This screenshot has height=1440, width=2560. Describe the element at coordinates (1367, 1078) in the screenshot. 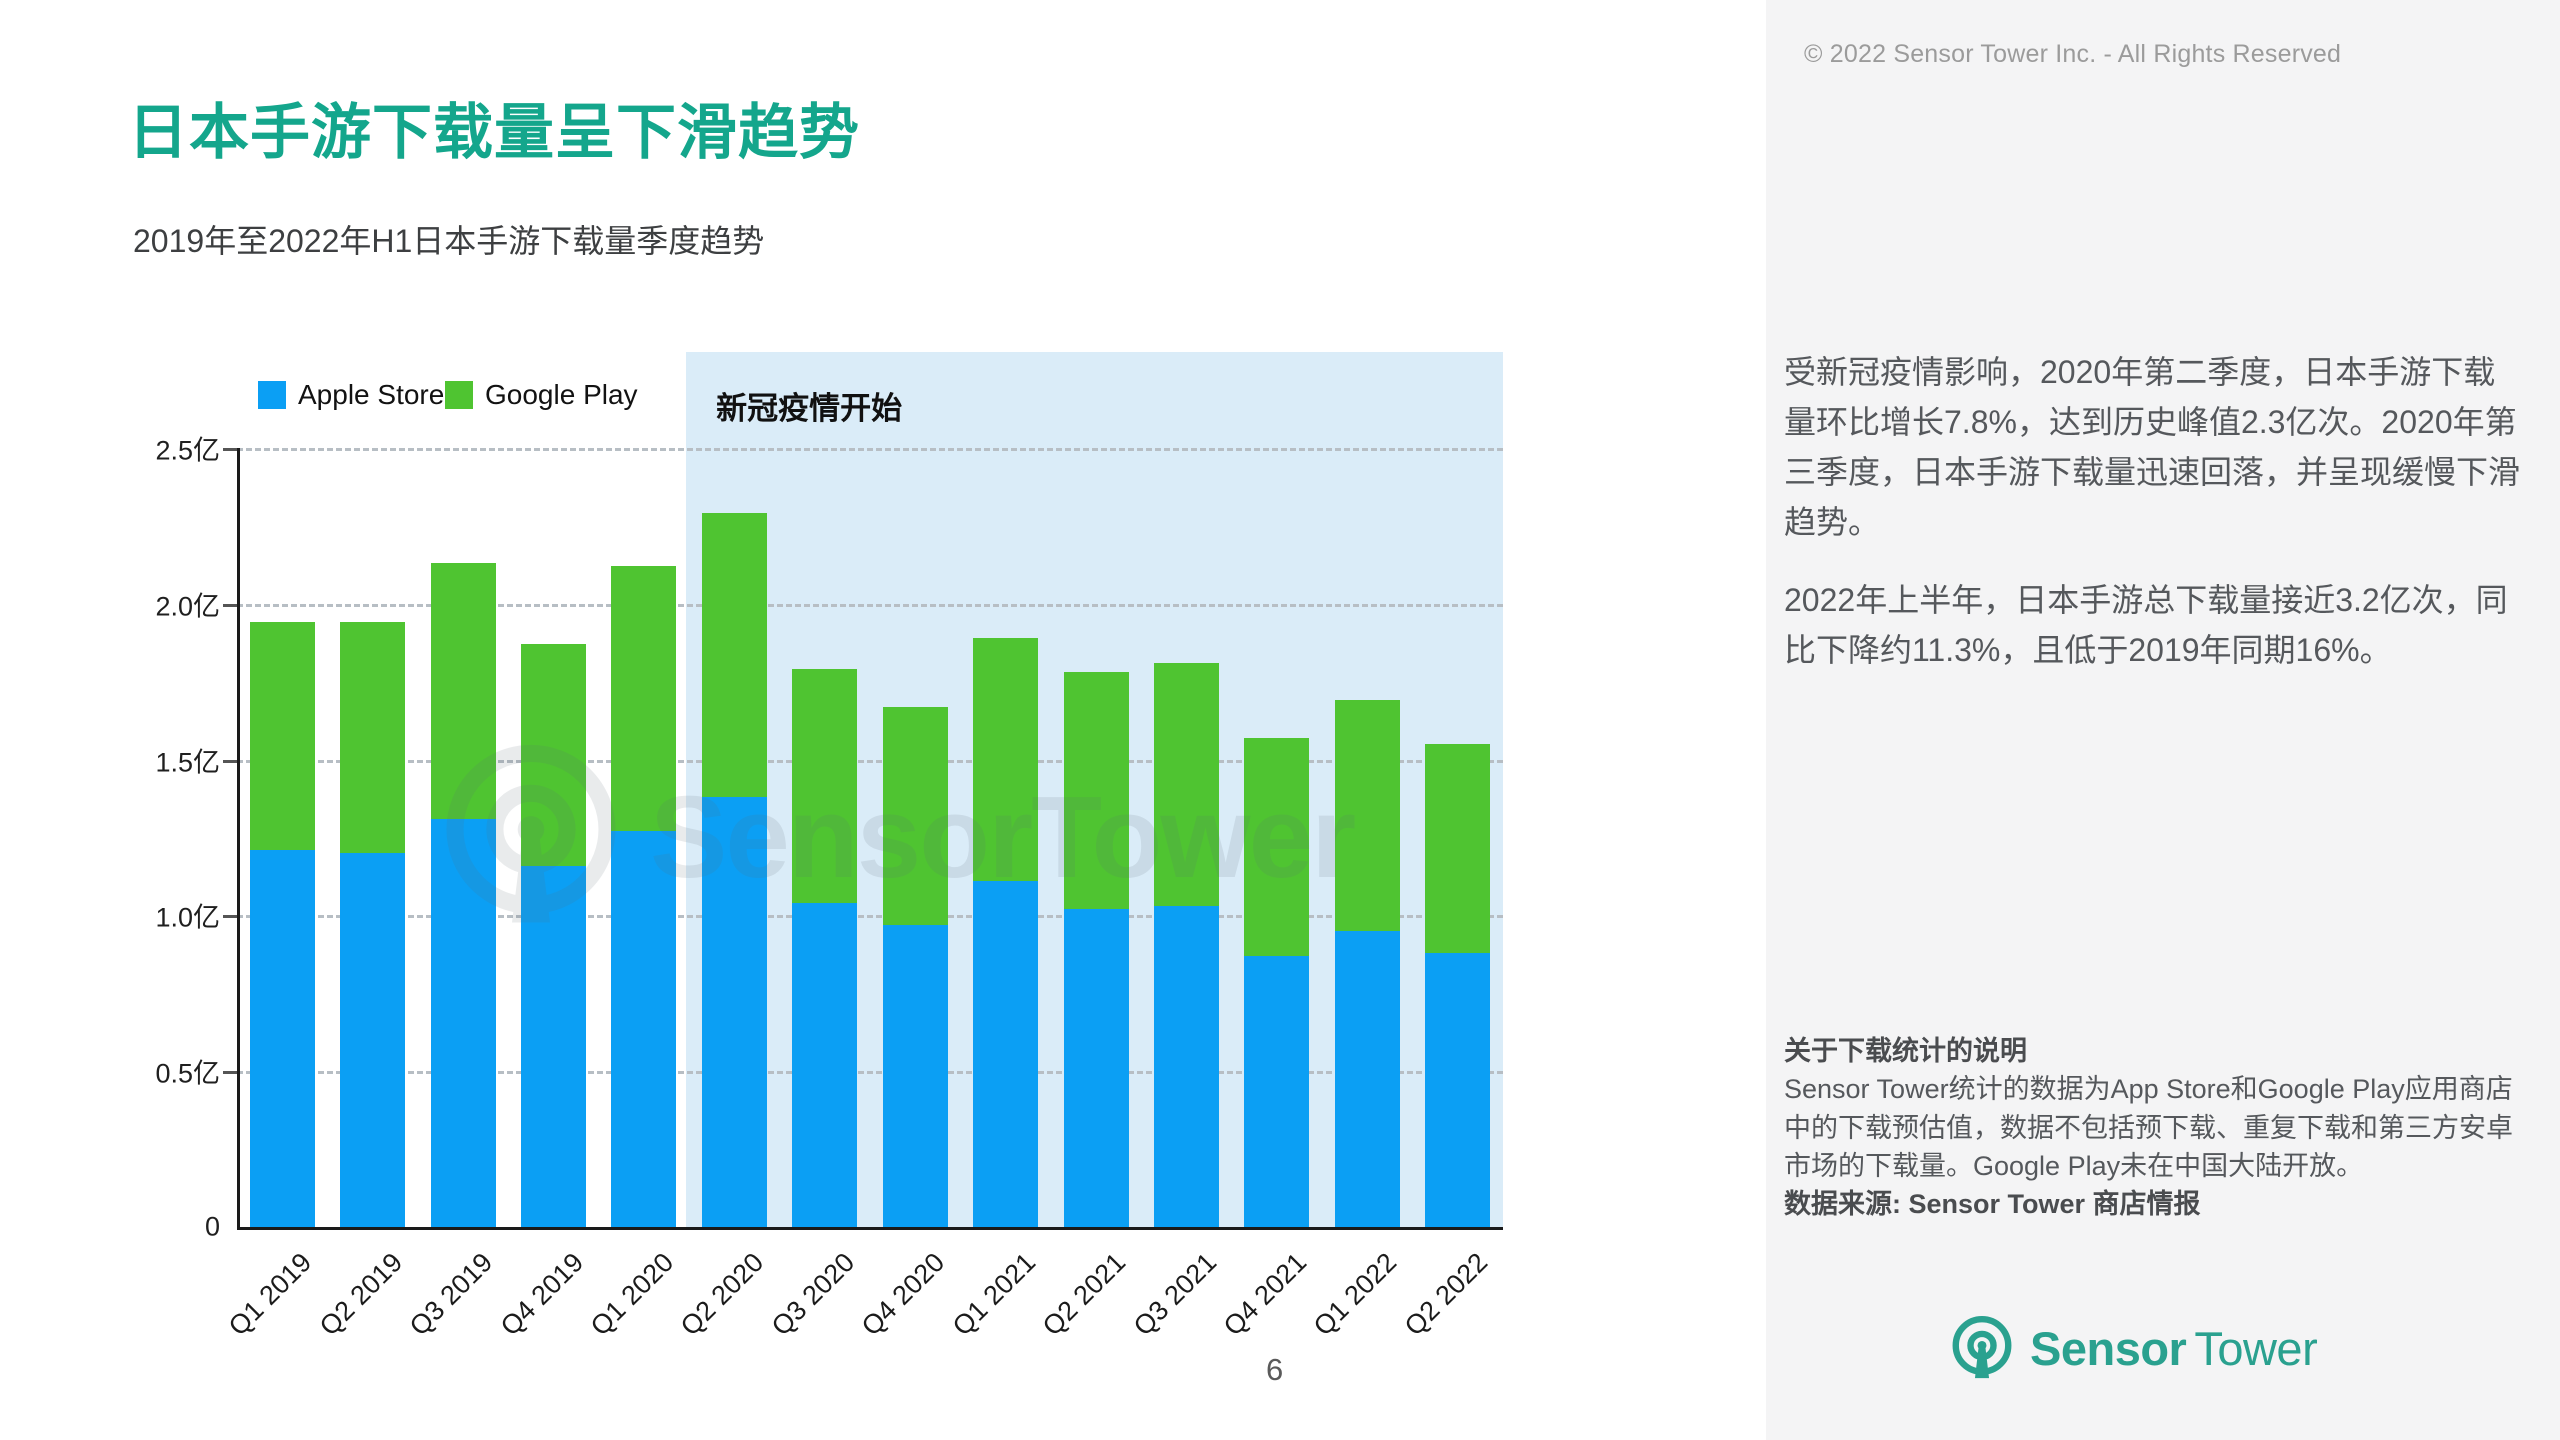

I see `bar-Q1 2022-apple-store` at that location.